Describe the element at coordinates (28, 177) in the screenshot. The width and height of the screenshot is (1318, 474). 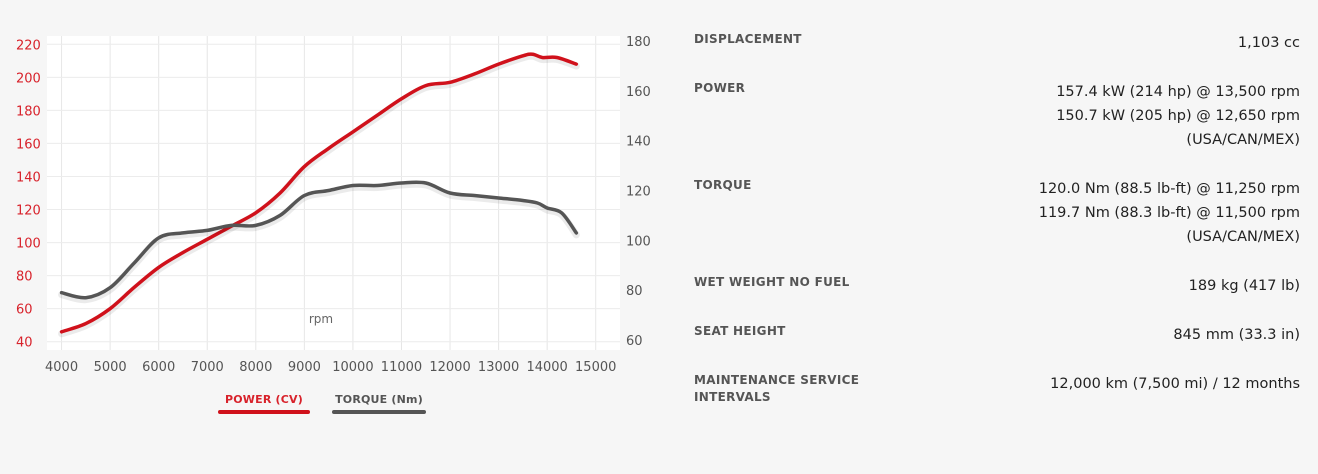
I see `y-left-tick-label: 140` at that location.